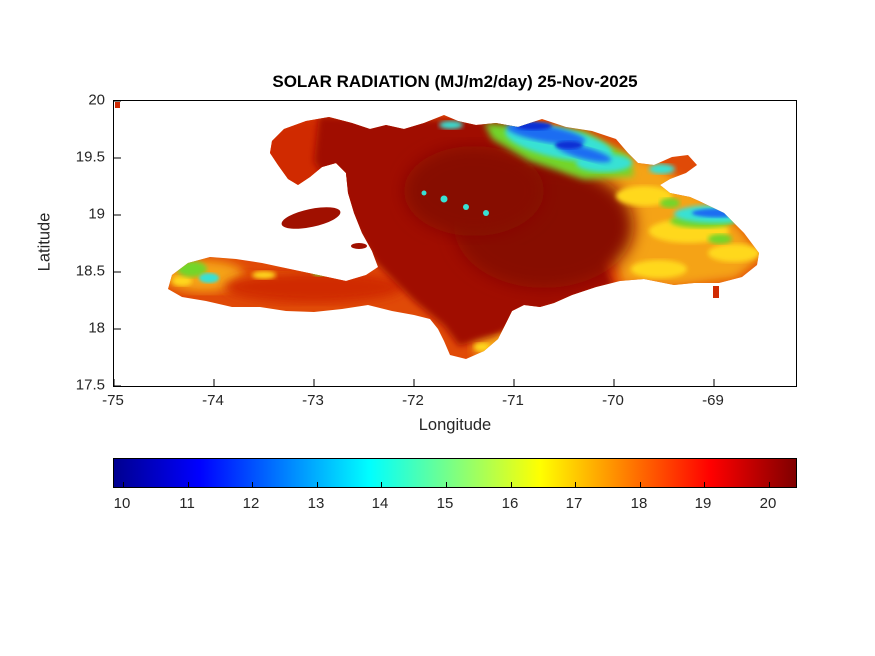 Image resolution: width=875 pixels, height=656 pixels. I want to click on colorbar-tick-label: 18, so click(639, 503).